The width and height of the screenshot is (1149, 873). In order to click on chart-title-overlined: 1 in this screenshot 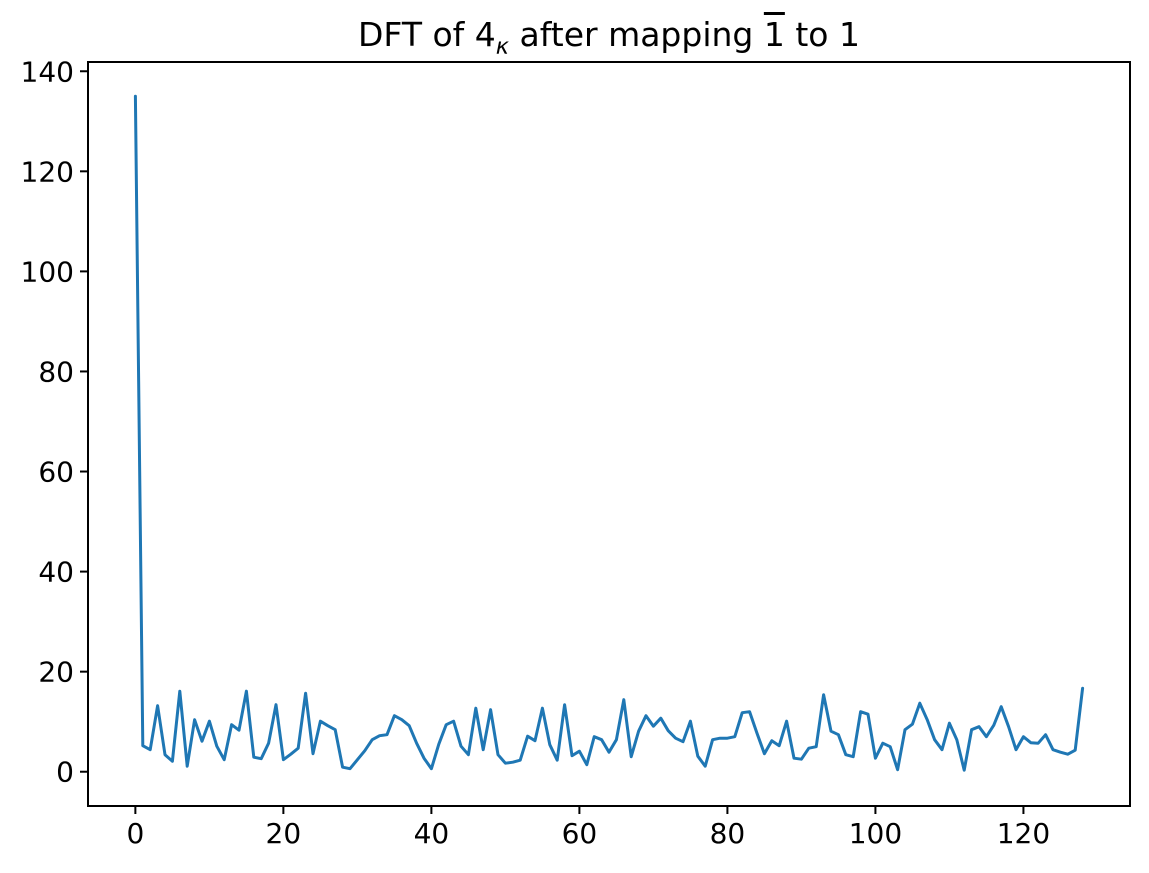, I will do `click(774, 34)`.